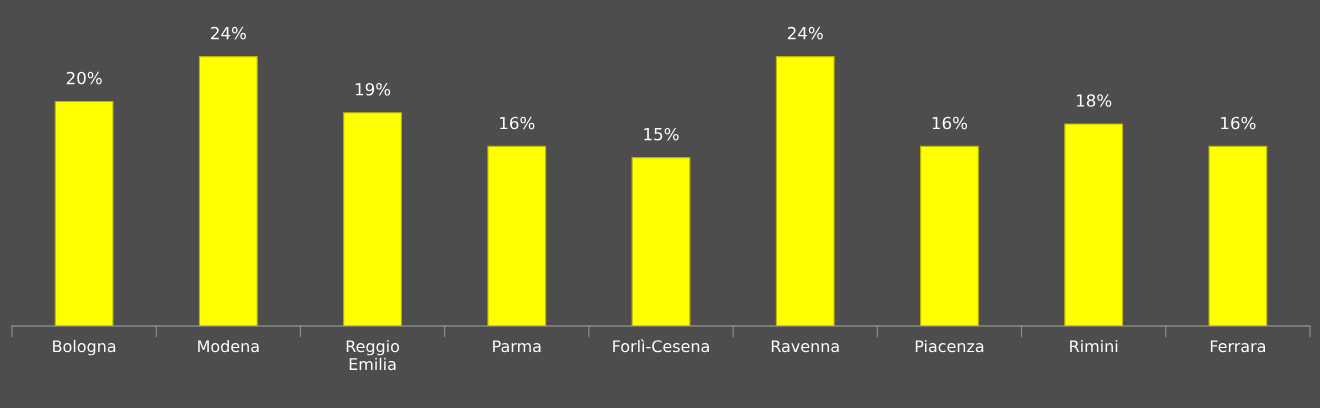 Image resolution: width=1320 pixels, height=408 pixels. Describe the element at coordinates (373, 355) in the screenshot. I see `x-tick-label: Reggio Emilia` at that location.